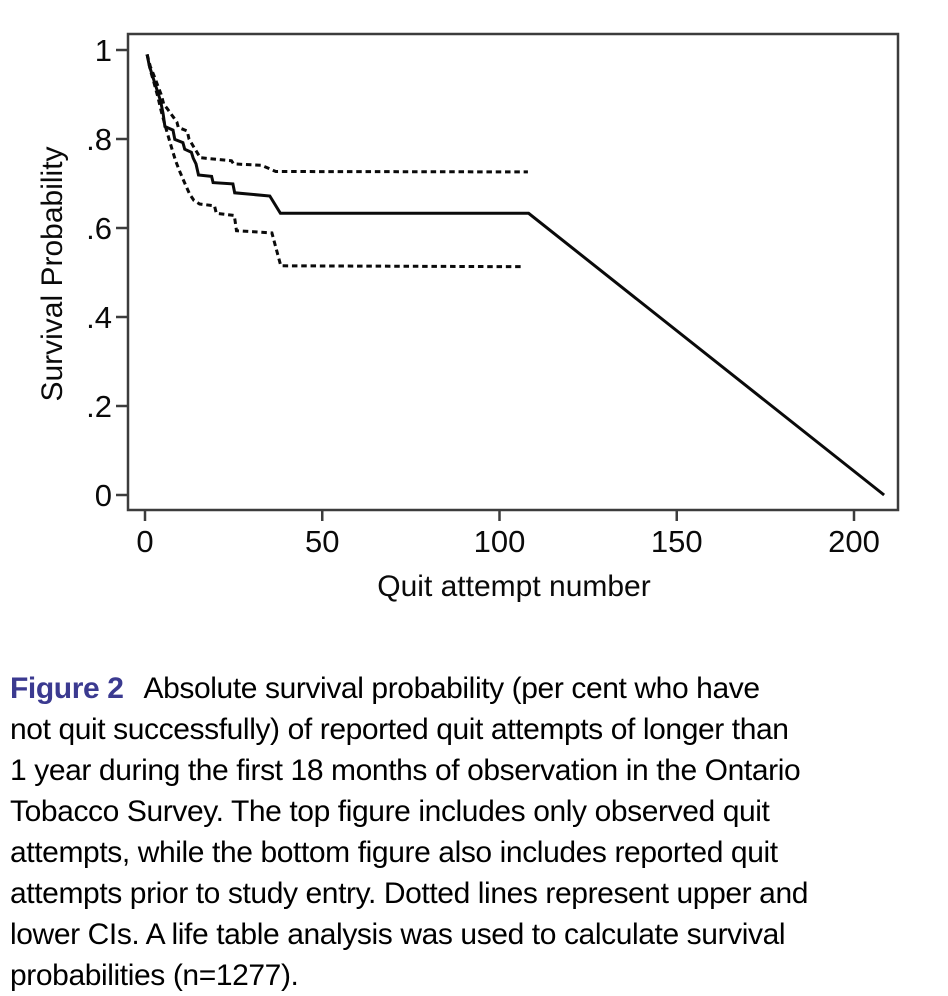 The image size is (948, 996). Describe the element at coordinates (103, 495) in the screenshot. I see `y-tick-label: 0` at that location.